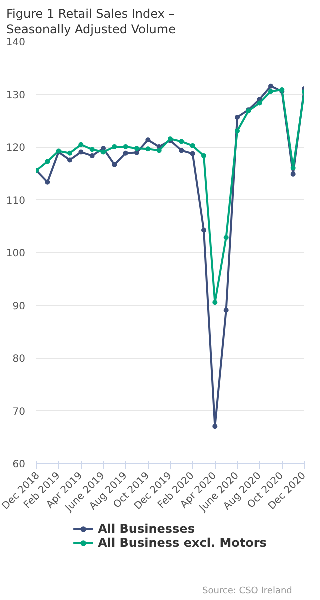 Image resolution: width=320 pixels, height=600 pixels. I want to click on source-note: Source: CSO Ireland, so click(247, 591).